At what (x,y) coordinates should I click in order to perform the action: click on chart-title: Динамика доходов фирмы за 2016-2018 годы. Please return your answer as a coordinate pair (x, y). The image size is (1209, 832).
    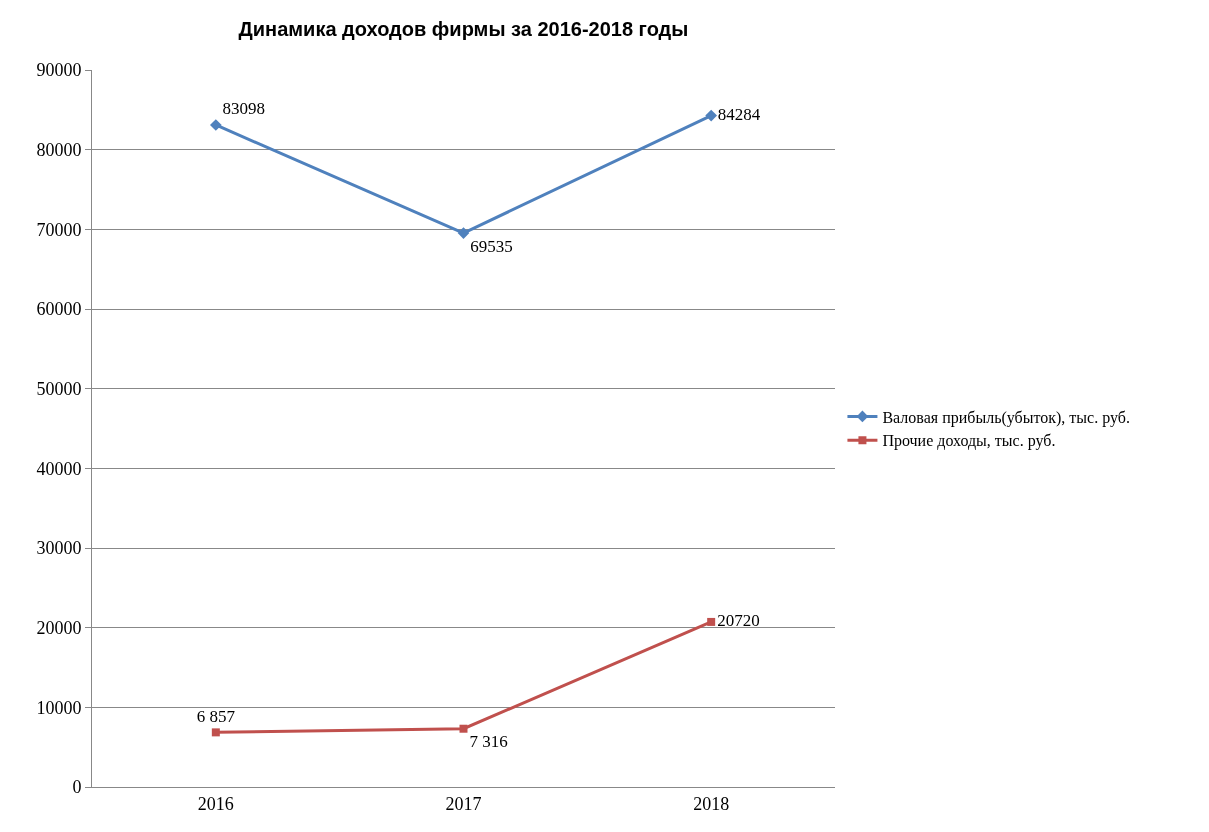
    Looking at the image, I should click on (463, 29).